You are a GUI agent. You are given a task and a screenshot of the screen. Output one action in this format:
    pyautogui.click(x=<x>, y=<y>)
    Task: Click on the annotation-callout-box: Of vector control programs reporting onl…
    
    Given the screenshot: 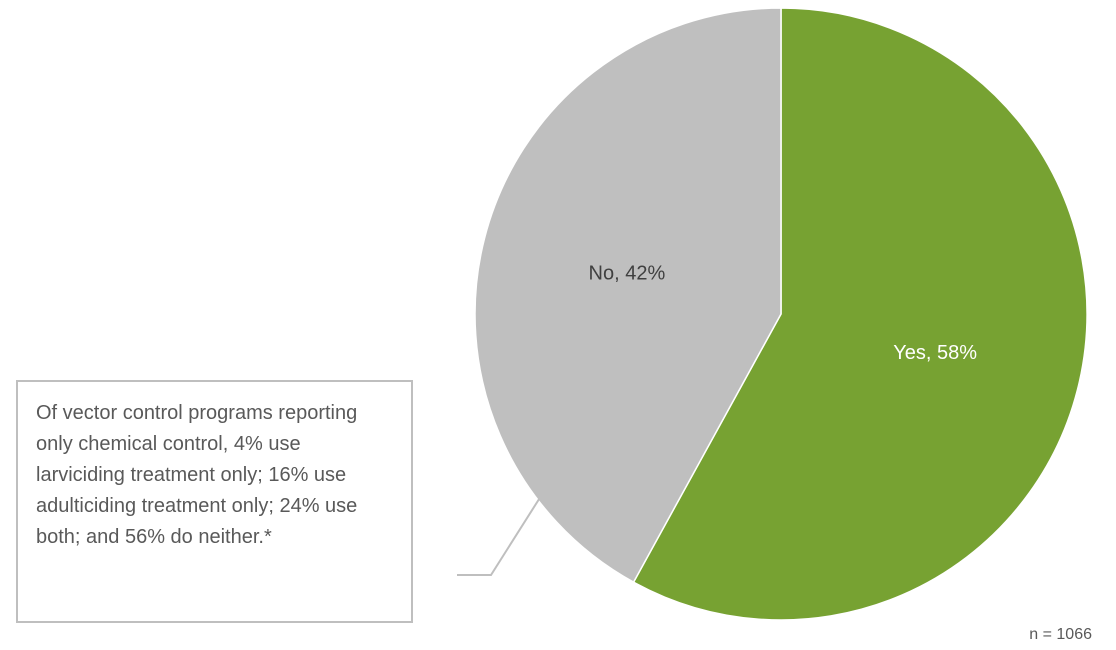 What is the action you would take?
    pyautogui.click(x=214, y=501)
    